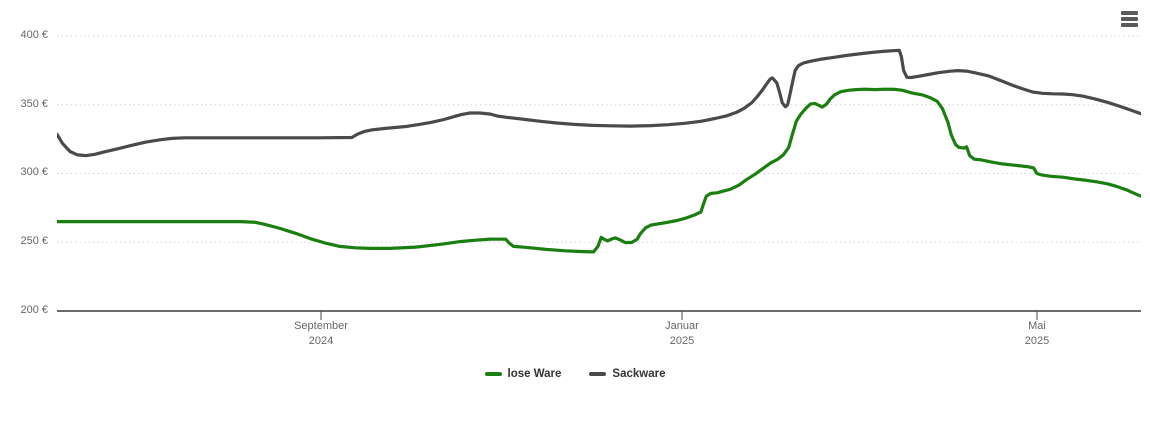 This screenshot has height=438, width=1150. What do you see at coordinates (1037, 326) in the screenshot?
I see `x-label-month: Mai` at bounding box center [1037, 326].